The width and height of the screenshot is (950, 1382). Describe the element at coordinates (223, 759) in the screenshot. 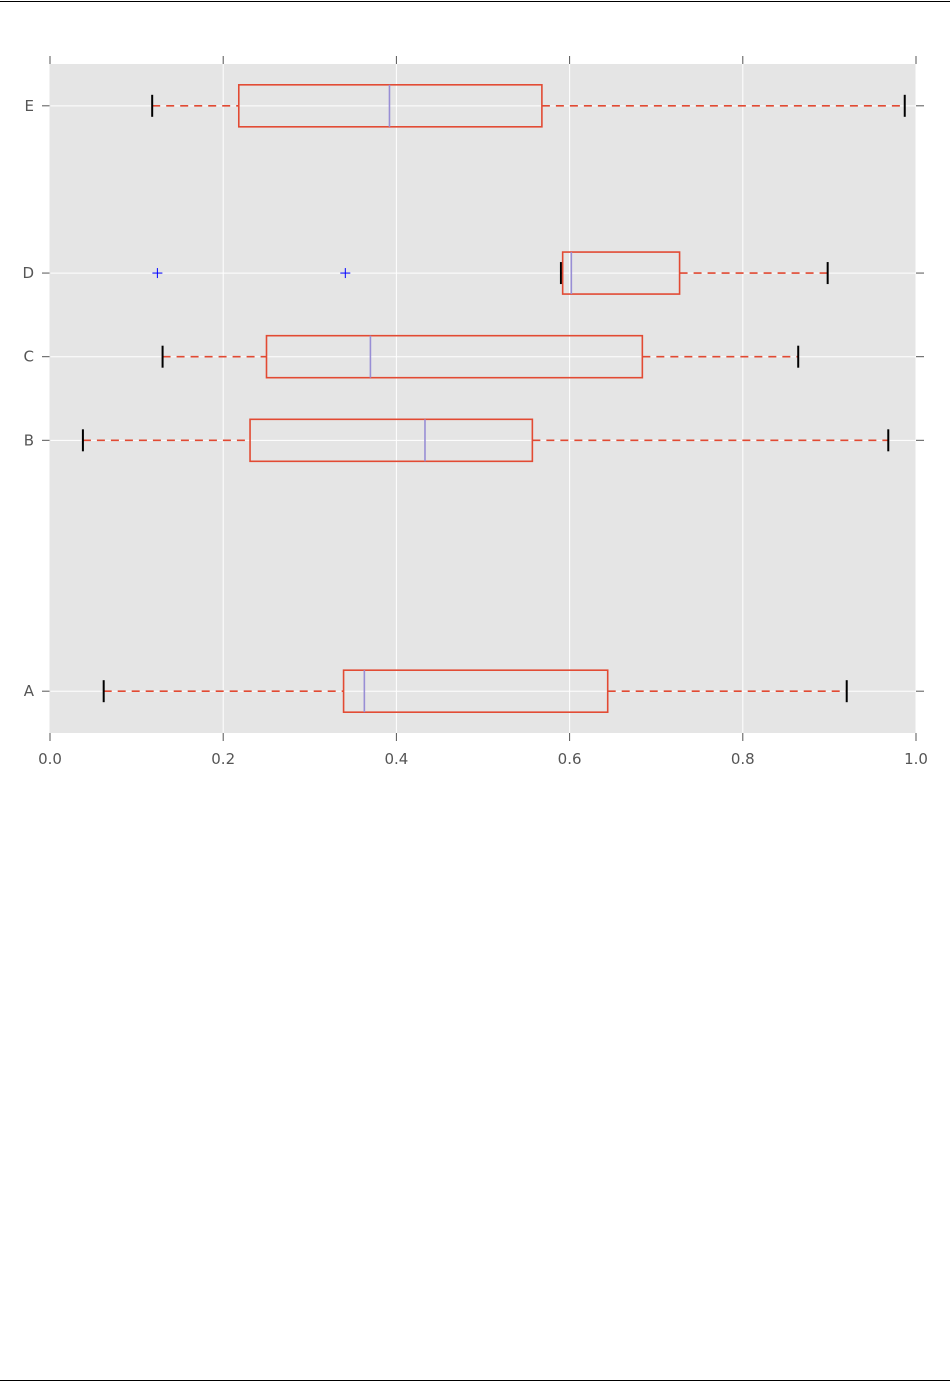

I see `x-tick-label: 0.2` at that location.